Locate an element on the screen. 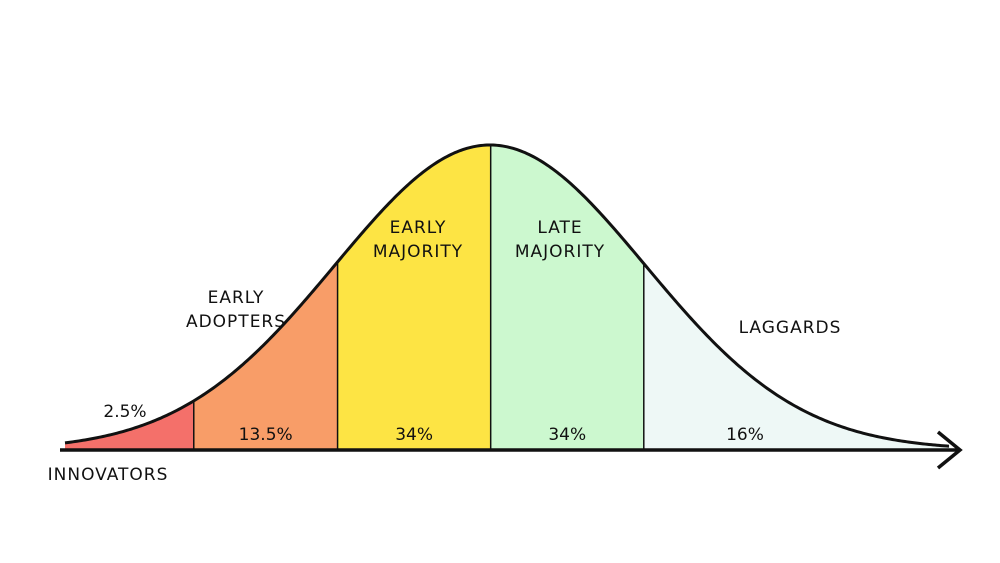 The height and width of the screenshot is (563, 1000). percent-label: 13.5% is located at coordinates (265, 435).